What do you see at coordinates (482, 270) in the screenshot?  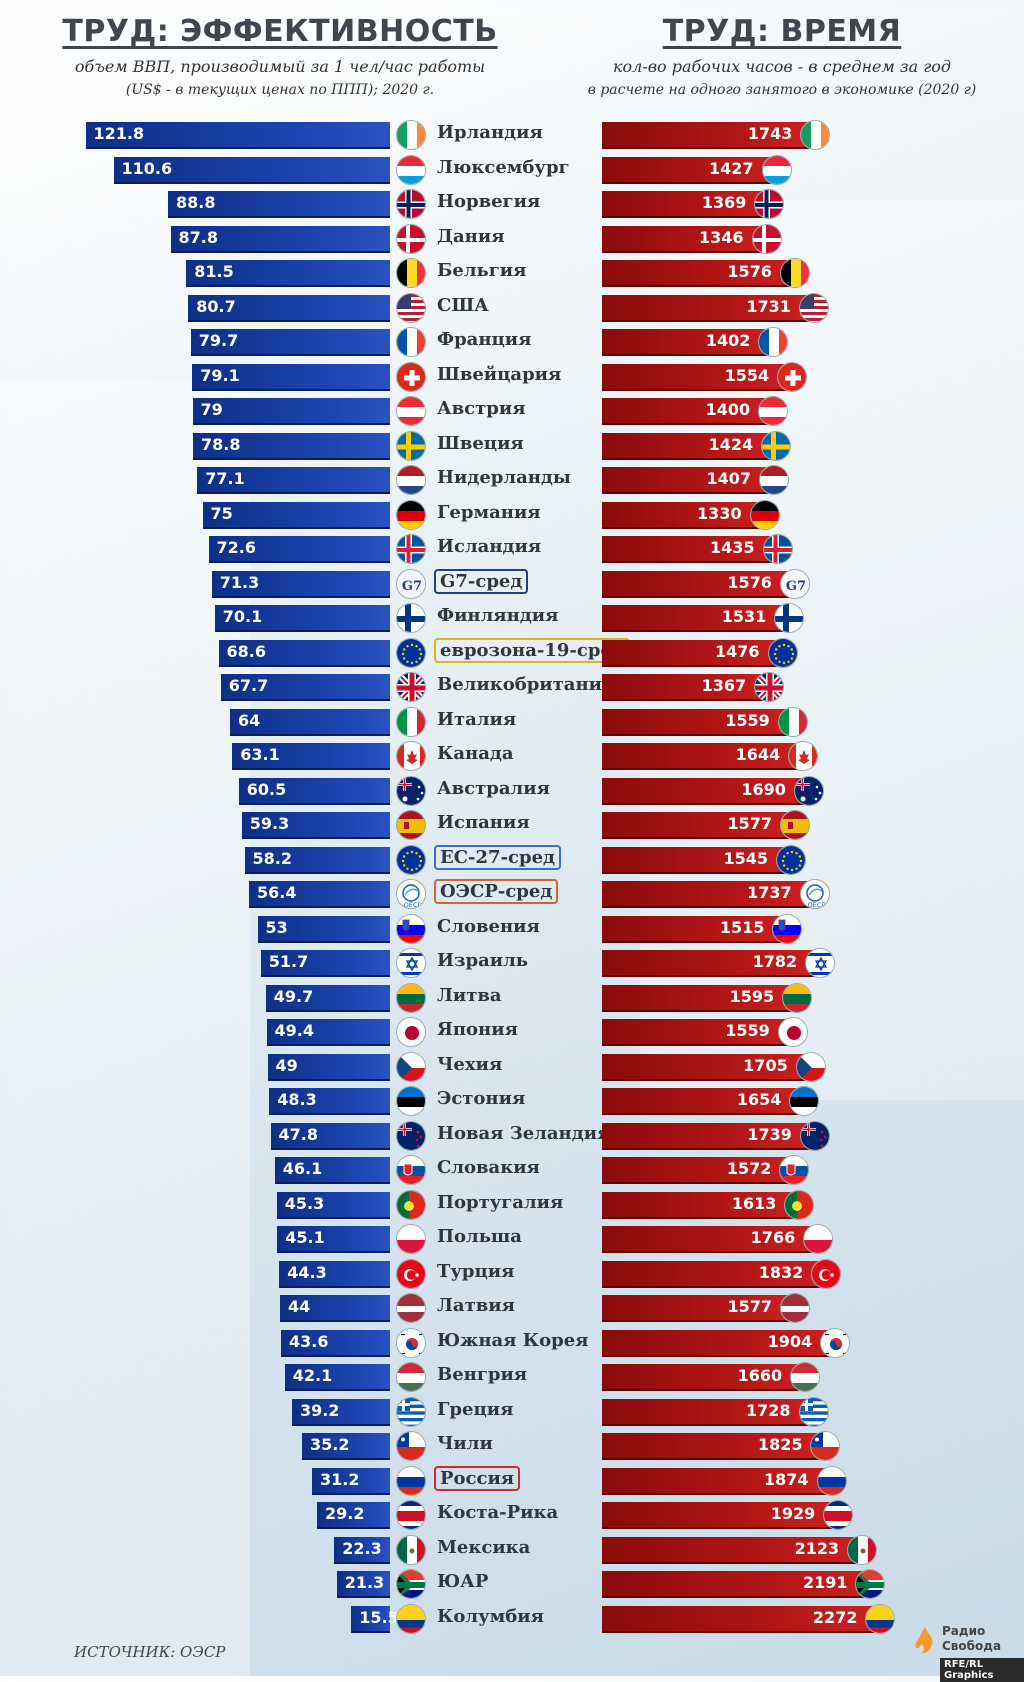 I see `country-label: Бельгия` at bounding box center [482, 270].